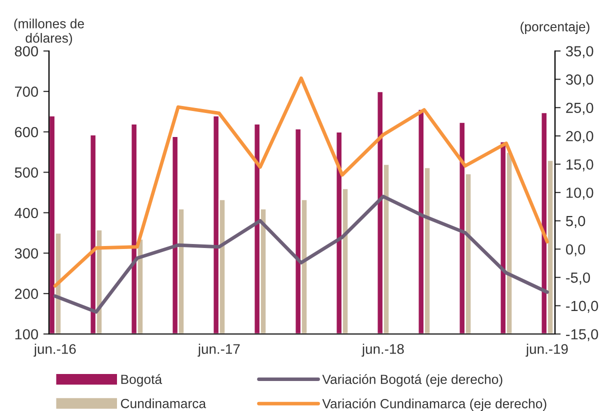 Image resolution: width=606 pixels, height=411 pixels. Describe the element at coordinates (163, 403) in the screenshot. I see `legend-label: Cundinamarca` at that location.